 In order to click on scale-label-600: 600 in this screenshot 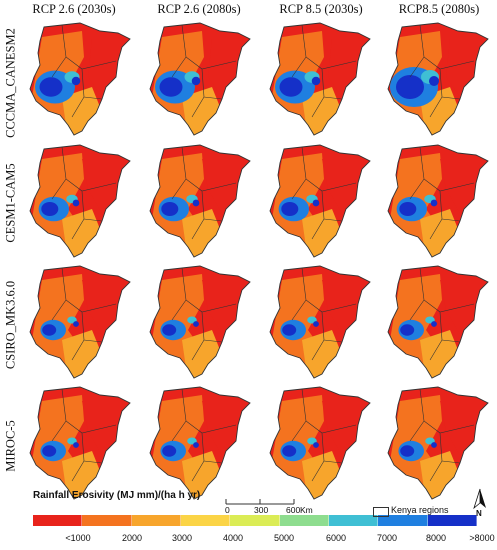, I will do `click(293, 510)`.